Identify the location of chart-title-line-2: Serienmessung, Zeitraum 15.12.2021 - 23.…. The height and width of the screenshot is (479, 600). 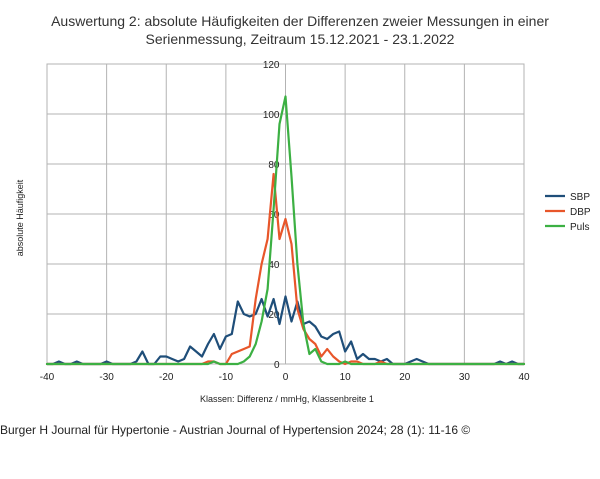
(300, 39).